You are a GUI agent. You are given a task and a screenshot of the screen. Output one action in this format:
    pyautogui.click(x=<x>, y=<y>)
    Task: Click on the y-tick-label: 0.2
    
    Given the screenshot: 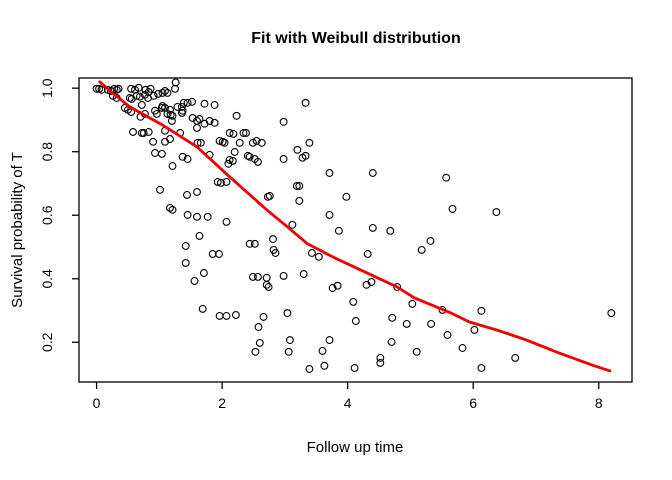 What is the action you would take?
    pyautogui.click(x=47, y=342)
    